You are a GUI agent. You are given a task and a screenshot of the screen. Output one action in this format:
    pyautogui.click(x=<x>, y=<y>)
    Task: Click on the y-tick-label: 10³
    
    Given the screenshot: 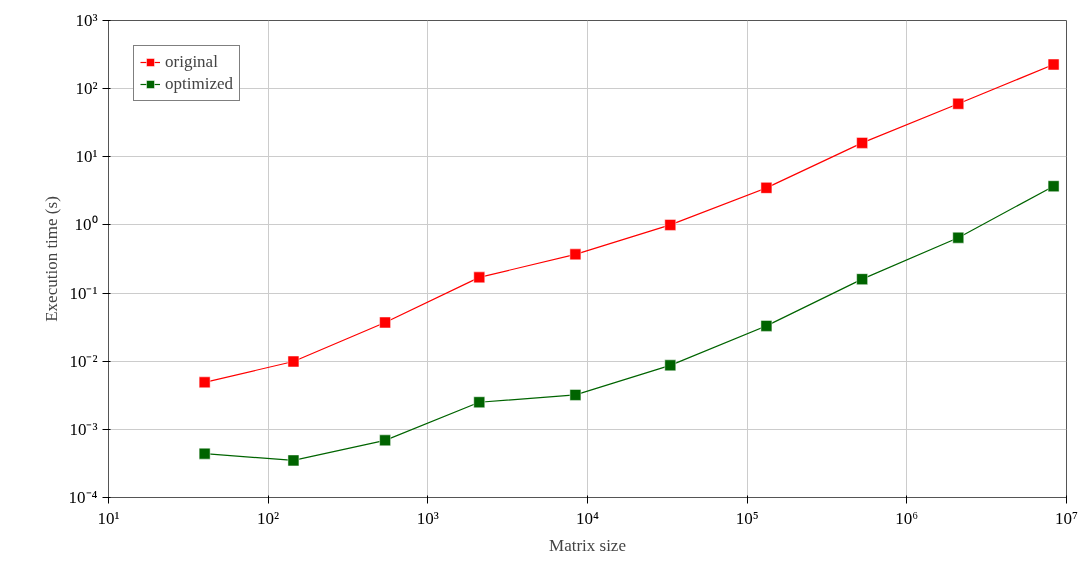 What is the action you would take?
    pyautogui.click(x=86, y=20)
    